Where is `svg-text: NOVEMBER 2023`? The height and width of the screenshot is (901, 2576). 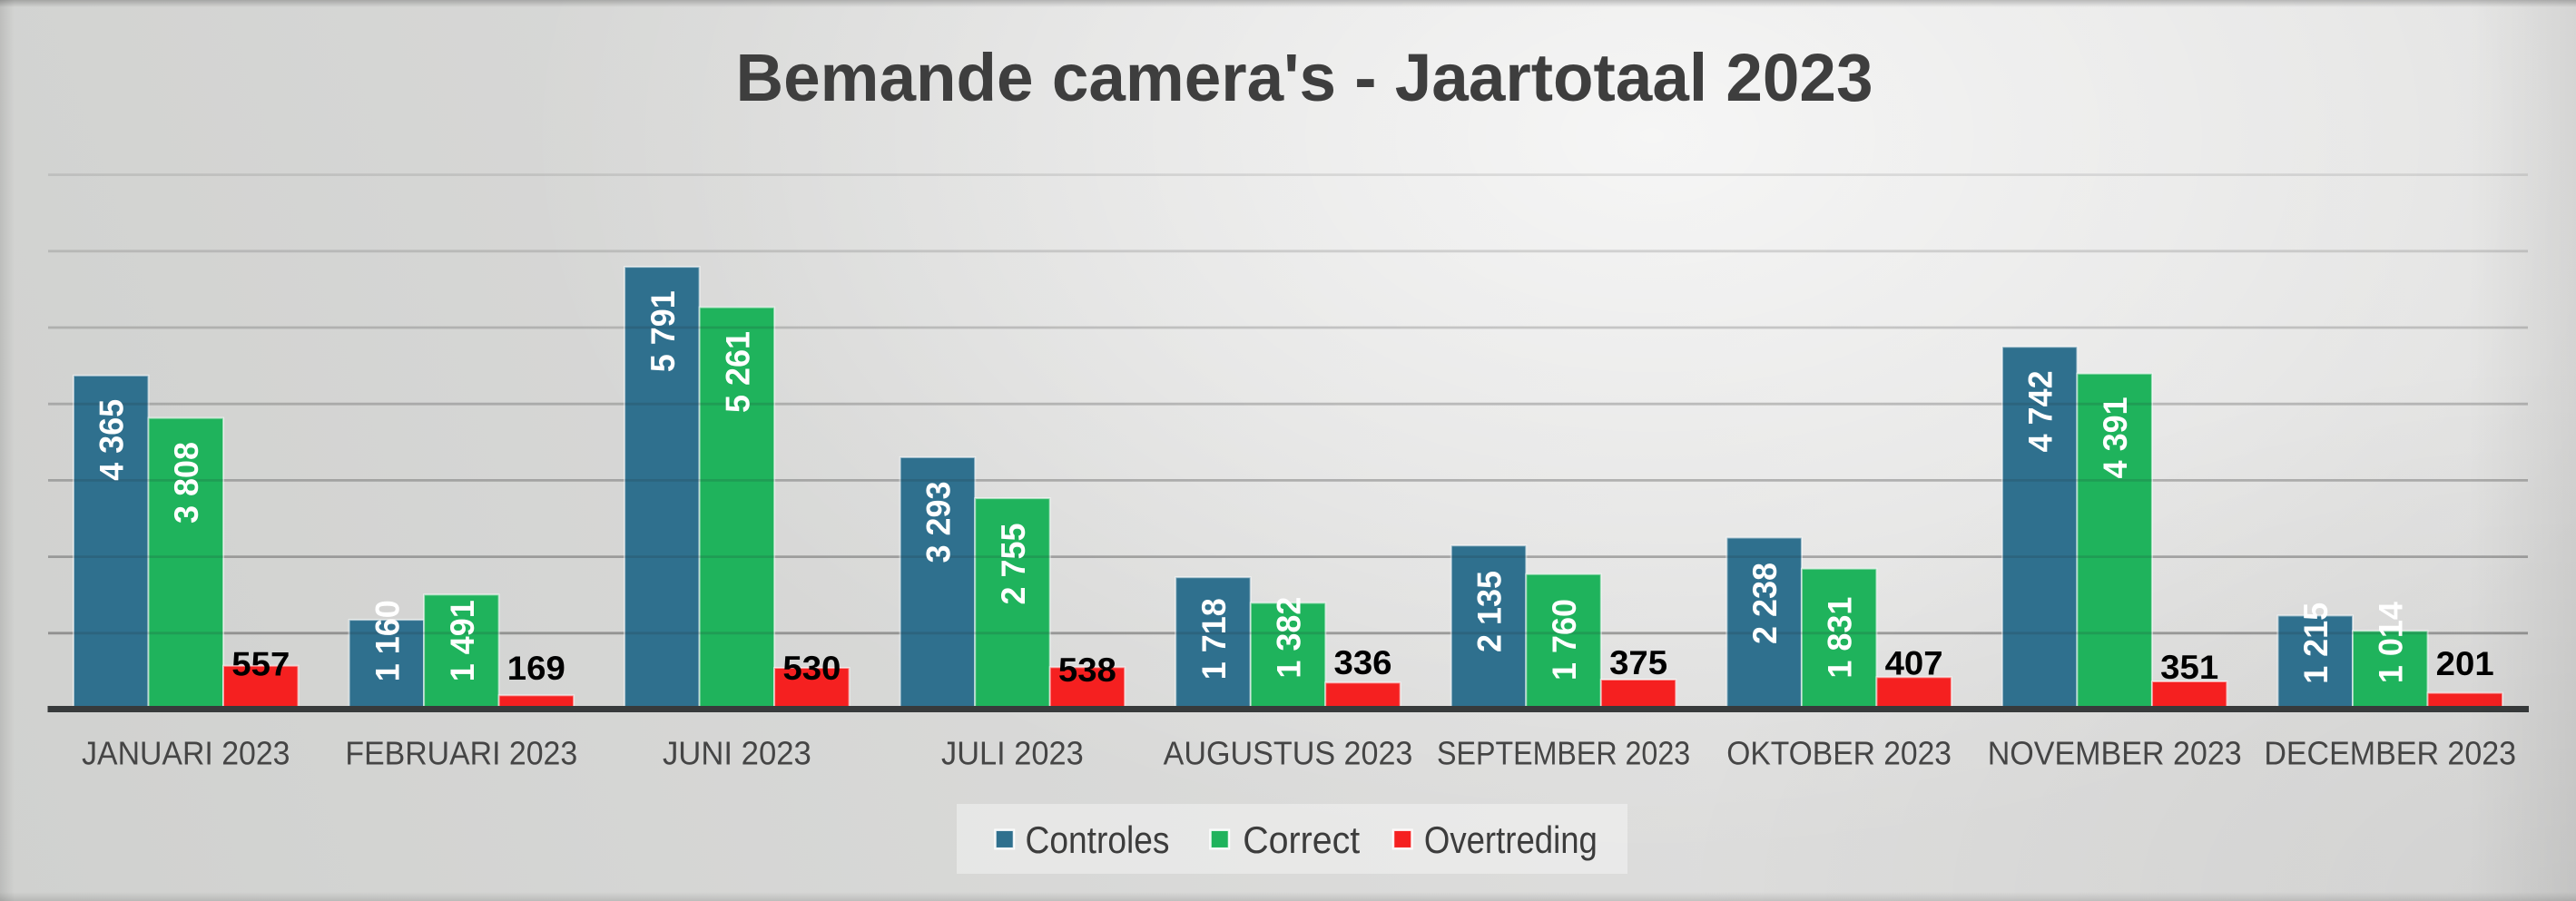
svg-text: NOVEMBER 2023 is located at coordinates (2115, 753).